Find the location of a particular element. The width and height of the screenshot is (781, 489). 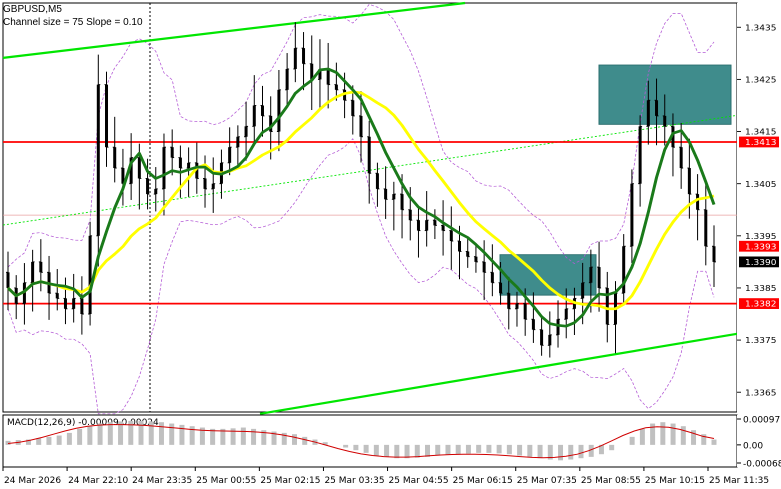

time-label: 25 Mar 10:15 is located at coordinates (675, 481).